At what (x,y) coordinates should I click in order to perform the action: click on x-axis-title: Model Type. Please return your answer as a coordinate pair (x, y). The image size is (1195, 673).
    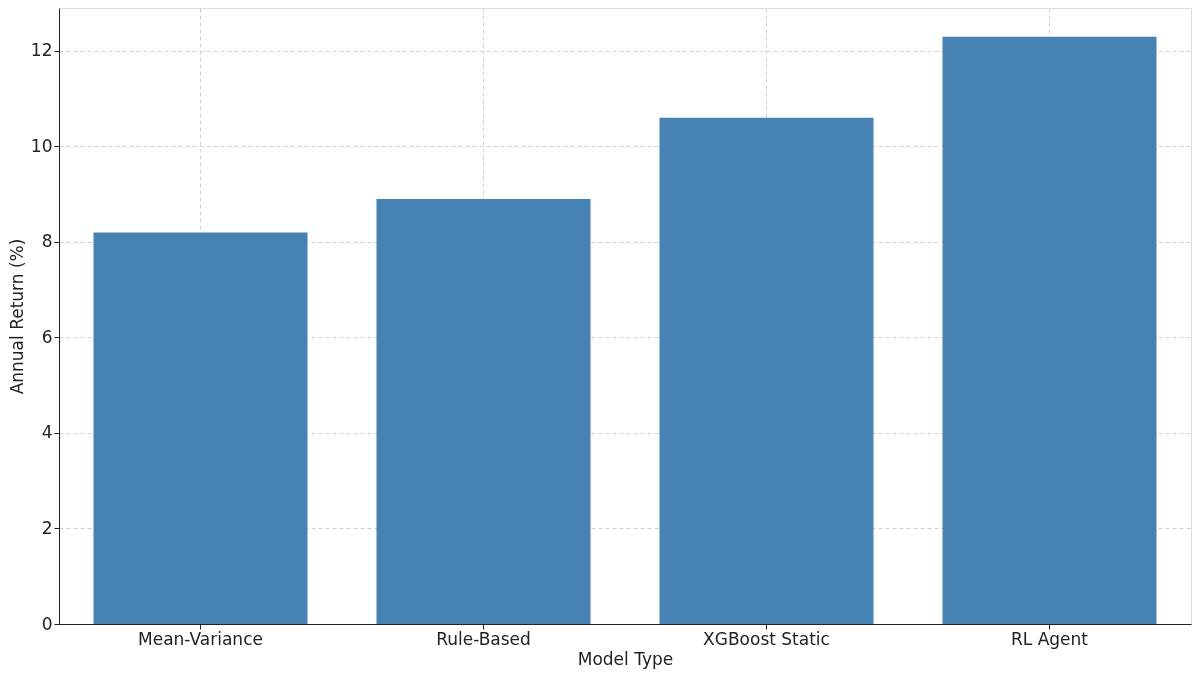
    Looking at the image, I should click on (625, 658).